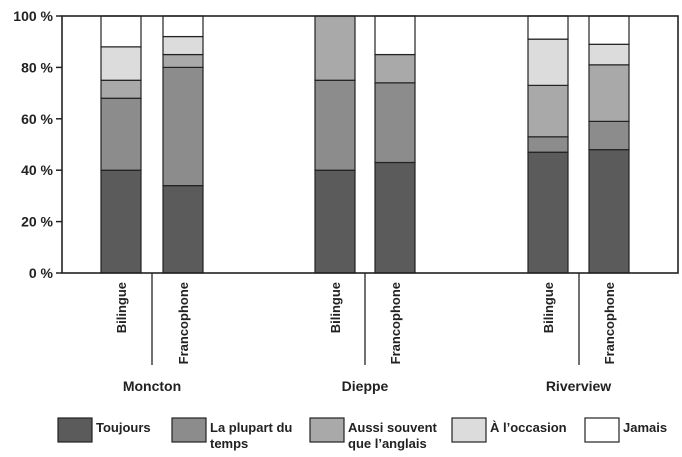  I want to click on legend-label: Jamais, so click(645, 427).